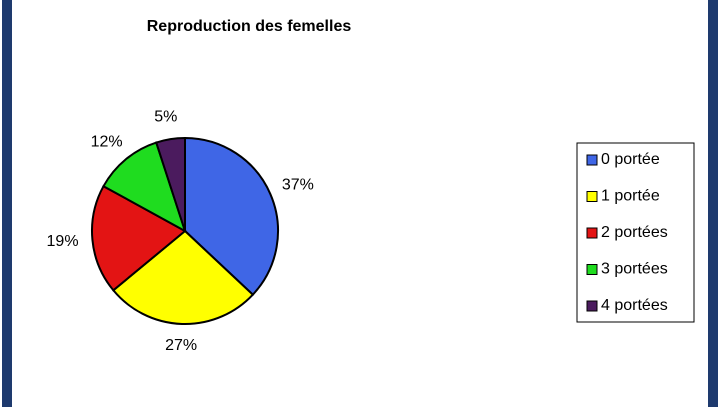  Describe the element at coordinates (630, 159) in the screenshot. I see `legend-label: 0 portée` at that location.